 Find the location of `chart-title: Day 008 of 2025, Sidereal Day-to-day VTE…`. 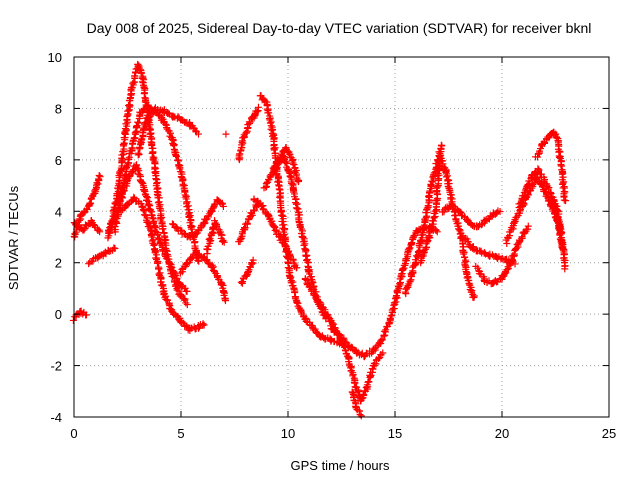

chart-title: Day 008 of 2025, Sidereal Day-to-day VTE… is located at coordinates (339, 28).